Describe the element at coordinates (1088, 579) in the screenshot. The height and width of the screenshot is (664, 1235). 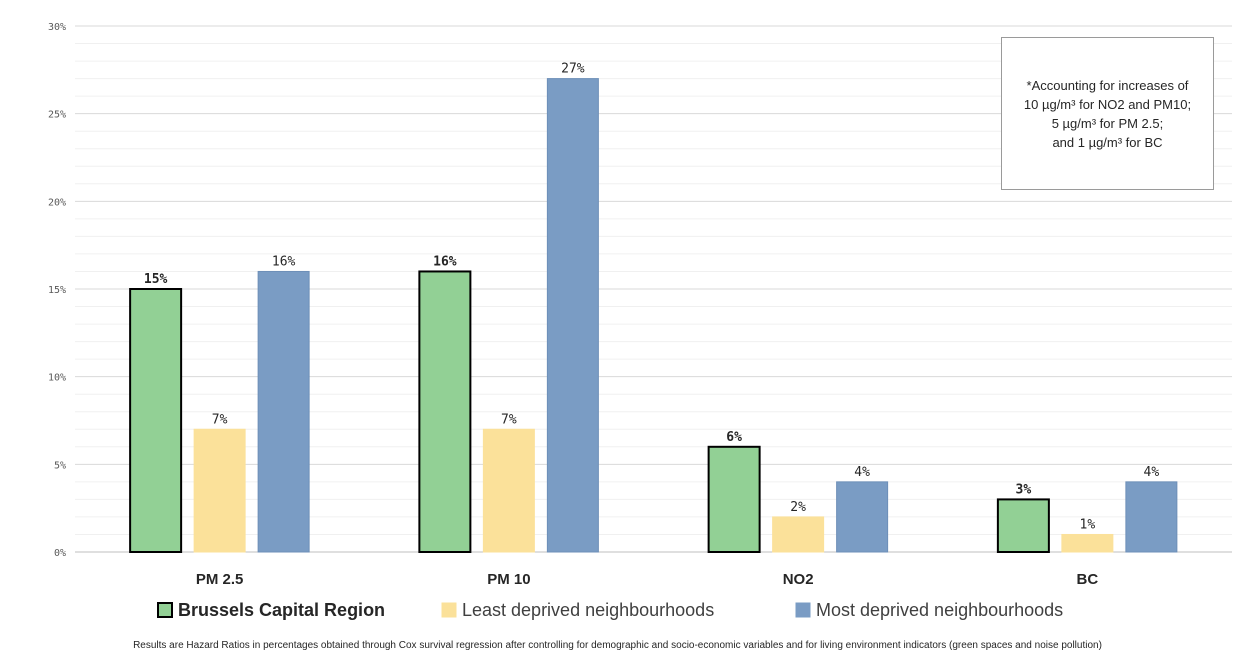
I see `x-category-label: BC` at that location.